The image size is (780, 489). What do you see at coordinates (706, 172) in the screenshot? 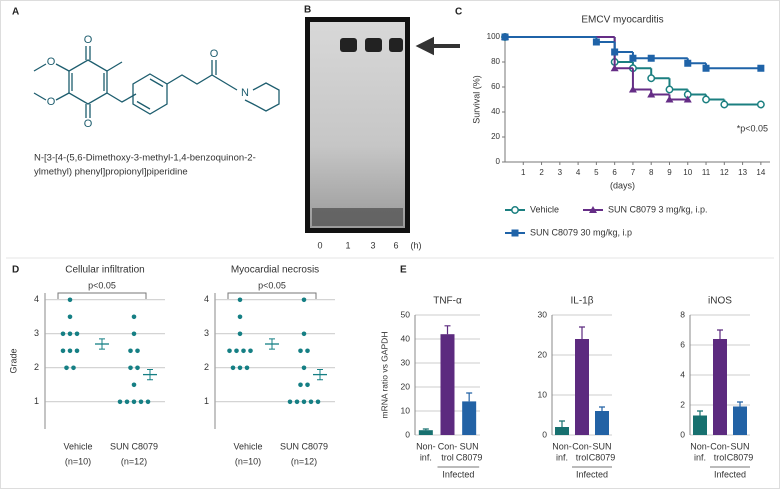
I see `x-tick-label: 11` at bounding box center [706, 172].